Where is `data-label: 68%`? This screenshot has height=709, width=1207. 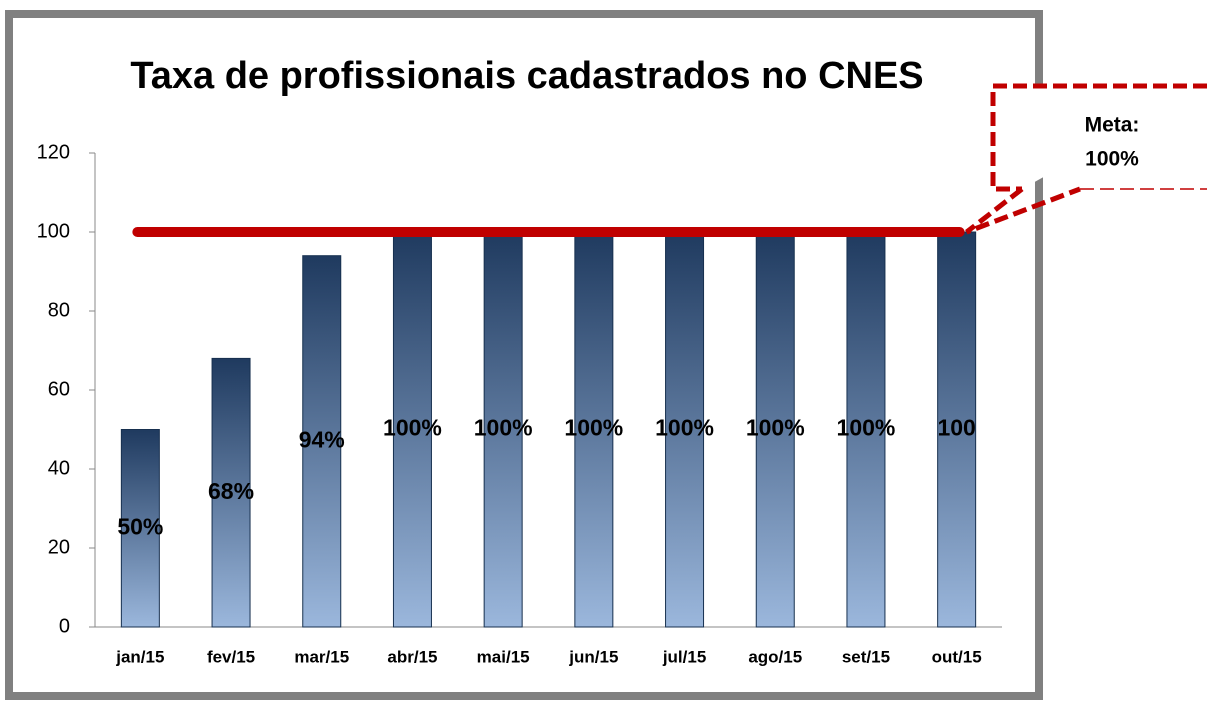
data-label: 68% is located at coordinates (231, 491).